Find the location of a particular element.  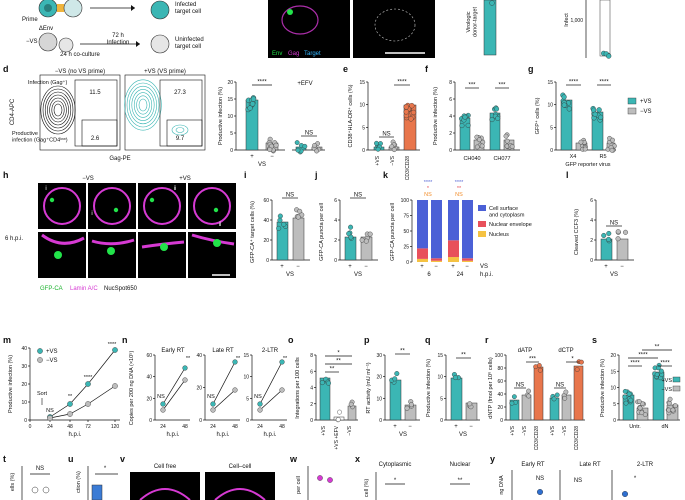

panel-letter-n: n is located at coordinates (125, 340).